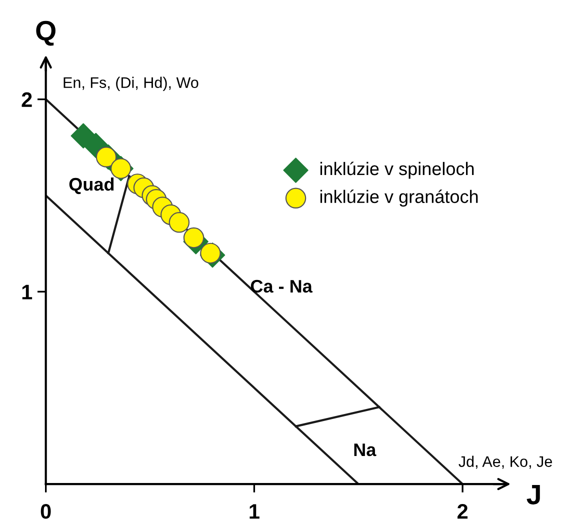 The width and height of the screenshot is (573, 529). What do you see at coordinates (399, 198) in the screenshot?
I see `legend-label: inklúzie v granátoch` at bounding box center [399, 198].